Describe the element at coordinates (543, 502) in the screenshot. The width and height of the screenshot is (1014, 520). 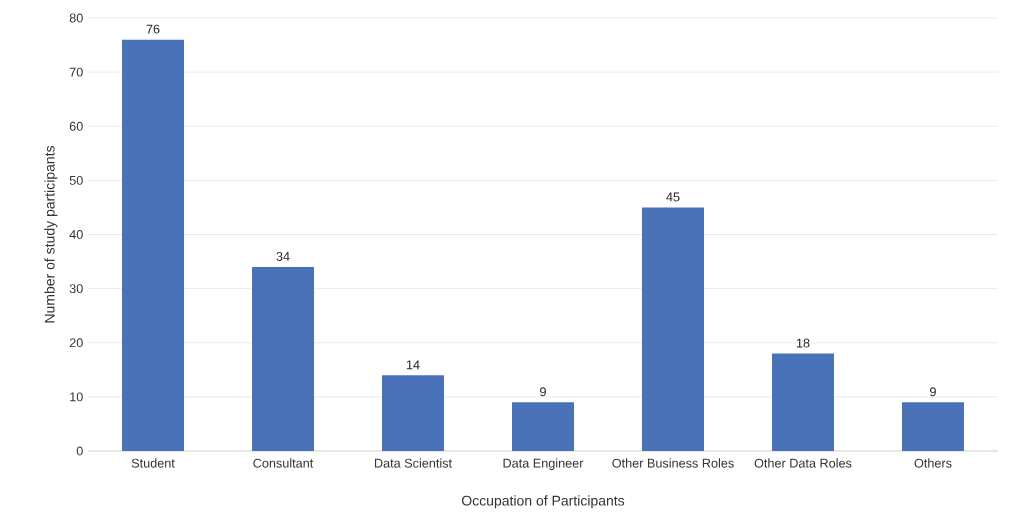
I see `x-axis-title: Occupation of Participants` at that location.